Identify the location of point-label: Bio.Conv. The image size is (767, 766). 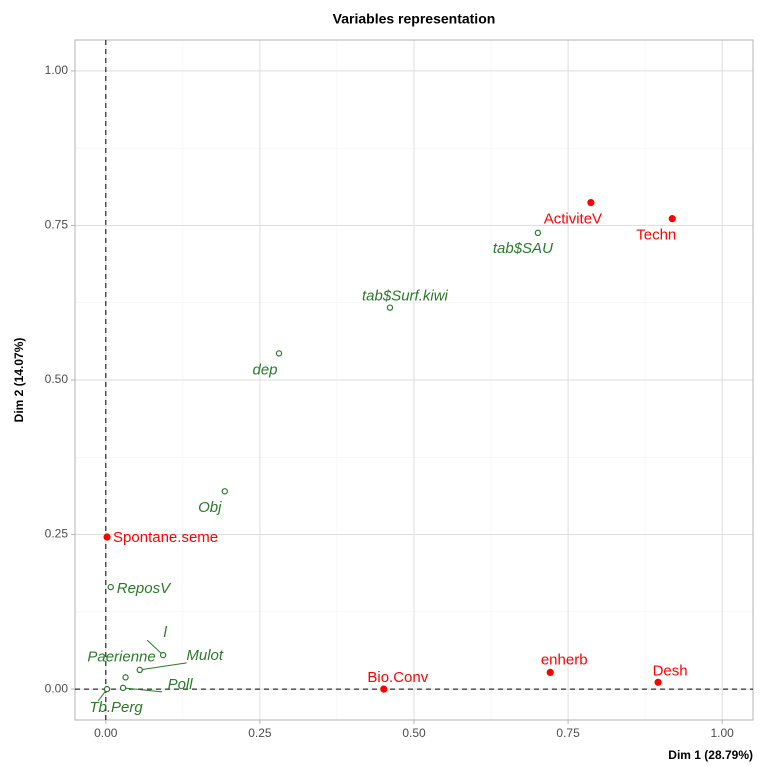
(397, 677).